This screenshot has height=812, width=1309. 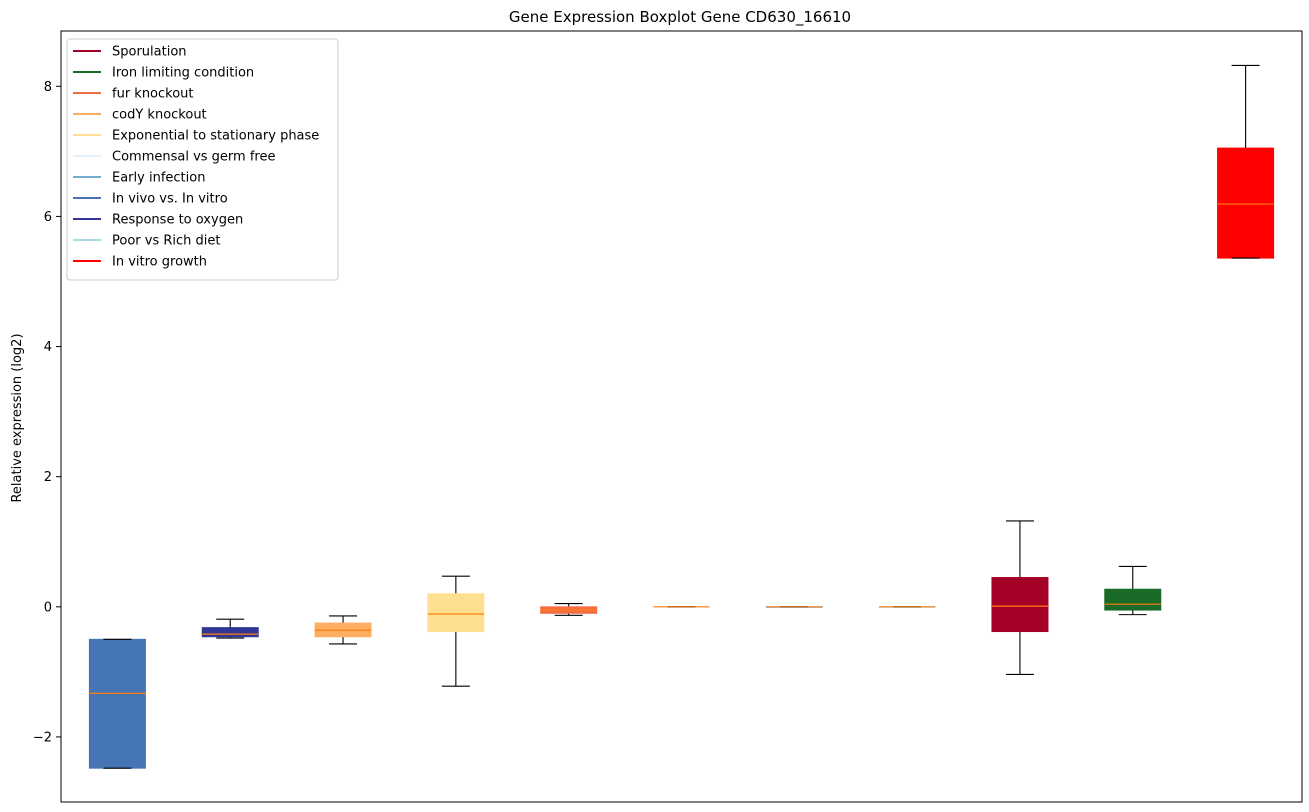 What do you see at coordinates (215, 136) in the screenshot?
I see `legend-label: Exponential to stationary phase` at bounding box center [215, 136].